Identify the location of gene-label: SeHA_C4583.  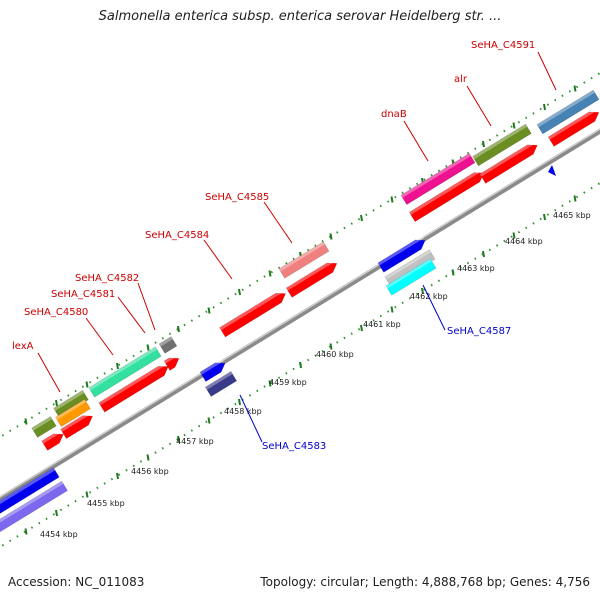
(294, 446).